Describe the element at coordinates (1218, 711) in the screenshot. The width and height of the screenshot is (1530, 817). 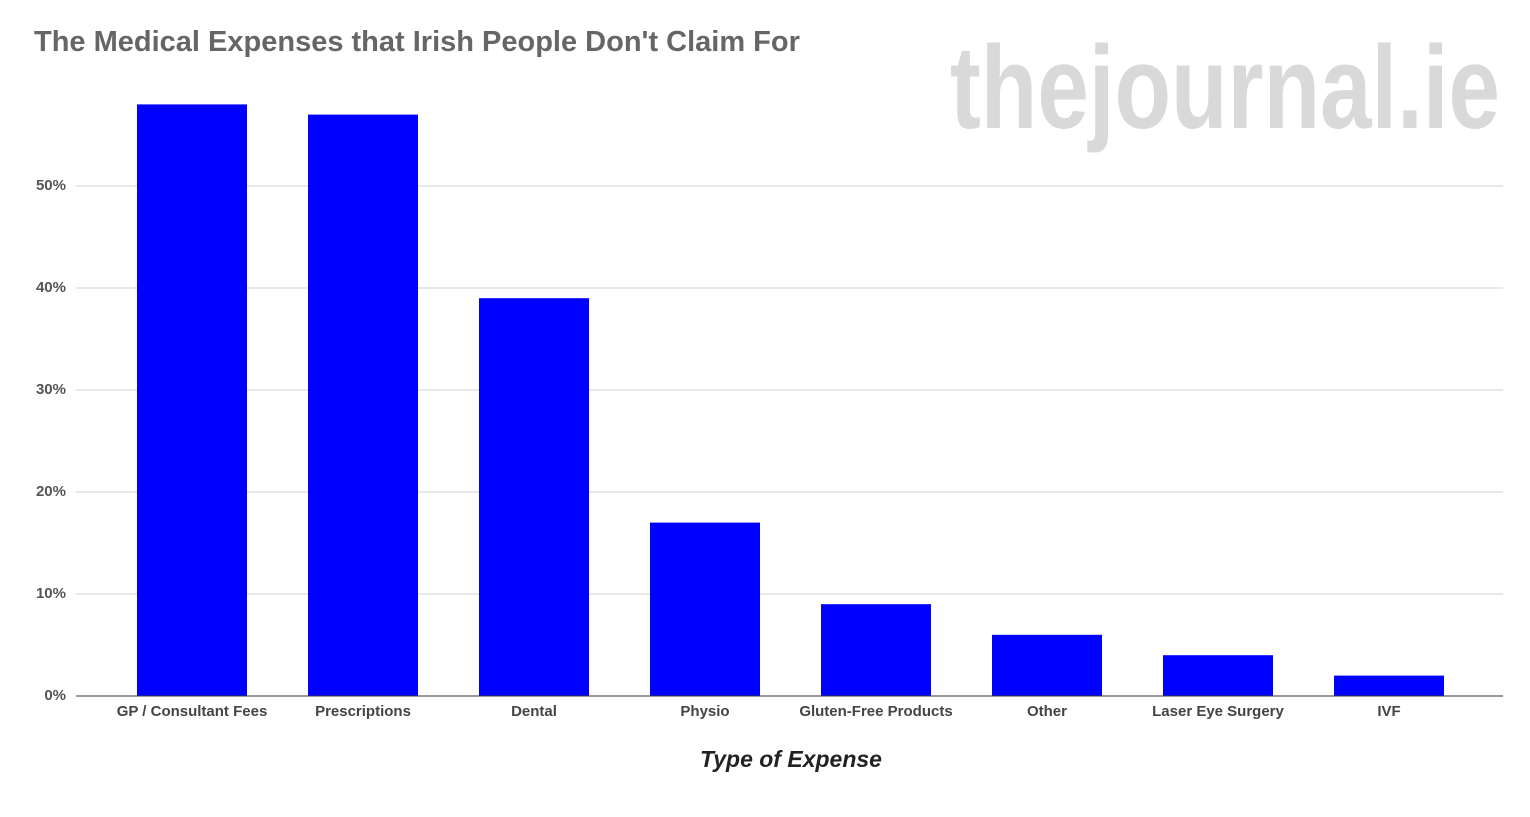
I see `x-tick-label: Laser Eye Surgery` at that location.